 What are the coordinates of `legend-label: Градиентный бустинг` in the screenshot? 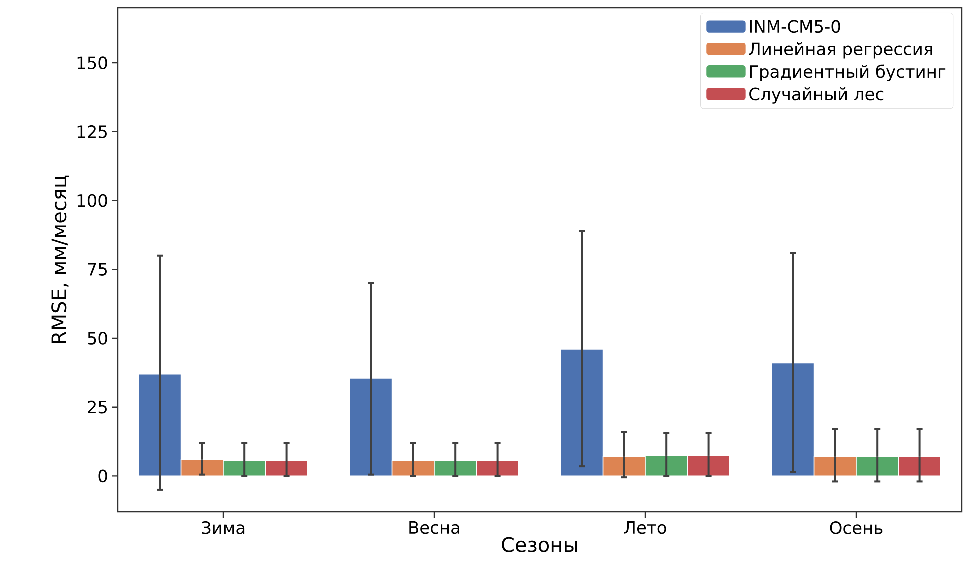 It's located at (848, 73).